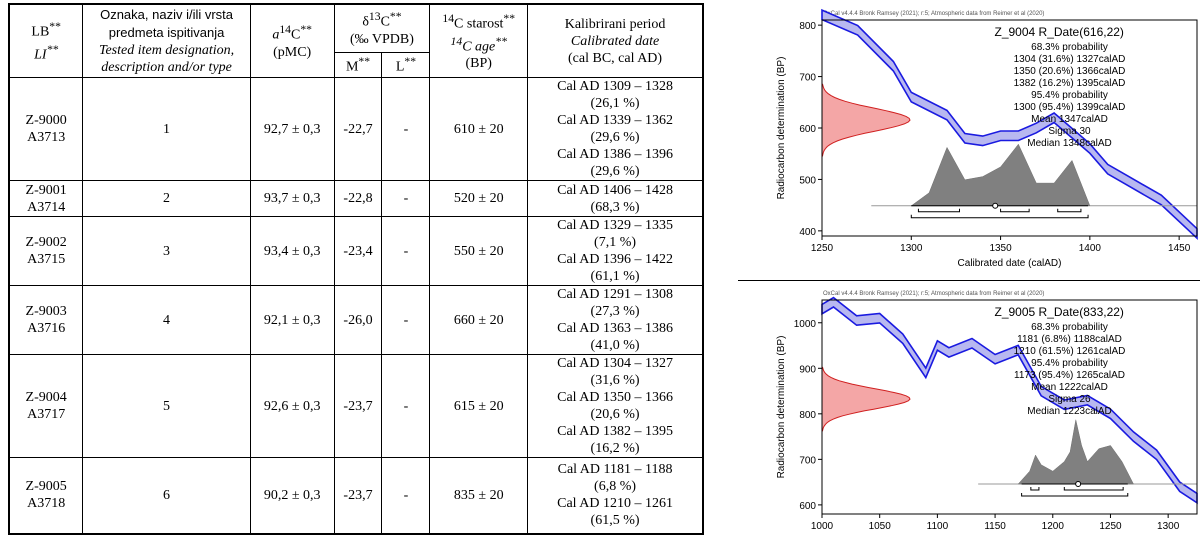  Describe the element at coordinates (479, 495) in the screenshot. I see `cell-age: 835 ± 20` at that location.